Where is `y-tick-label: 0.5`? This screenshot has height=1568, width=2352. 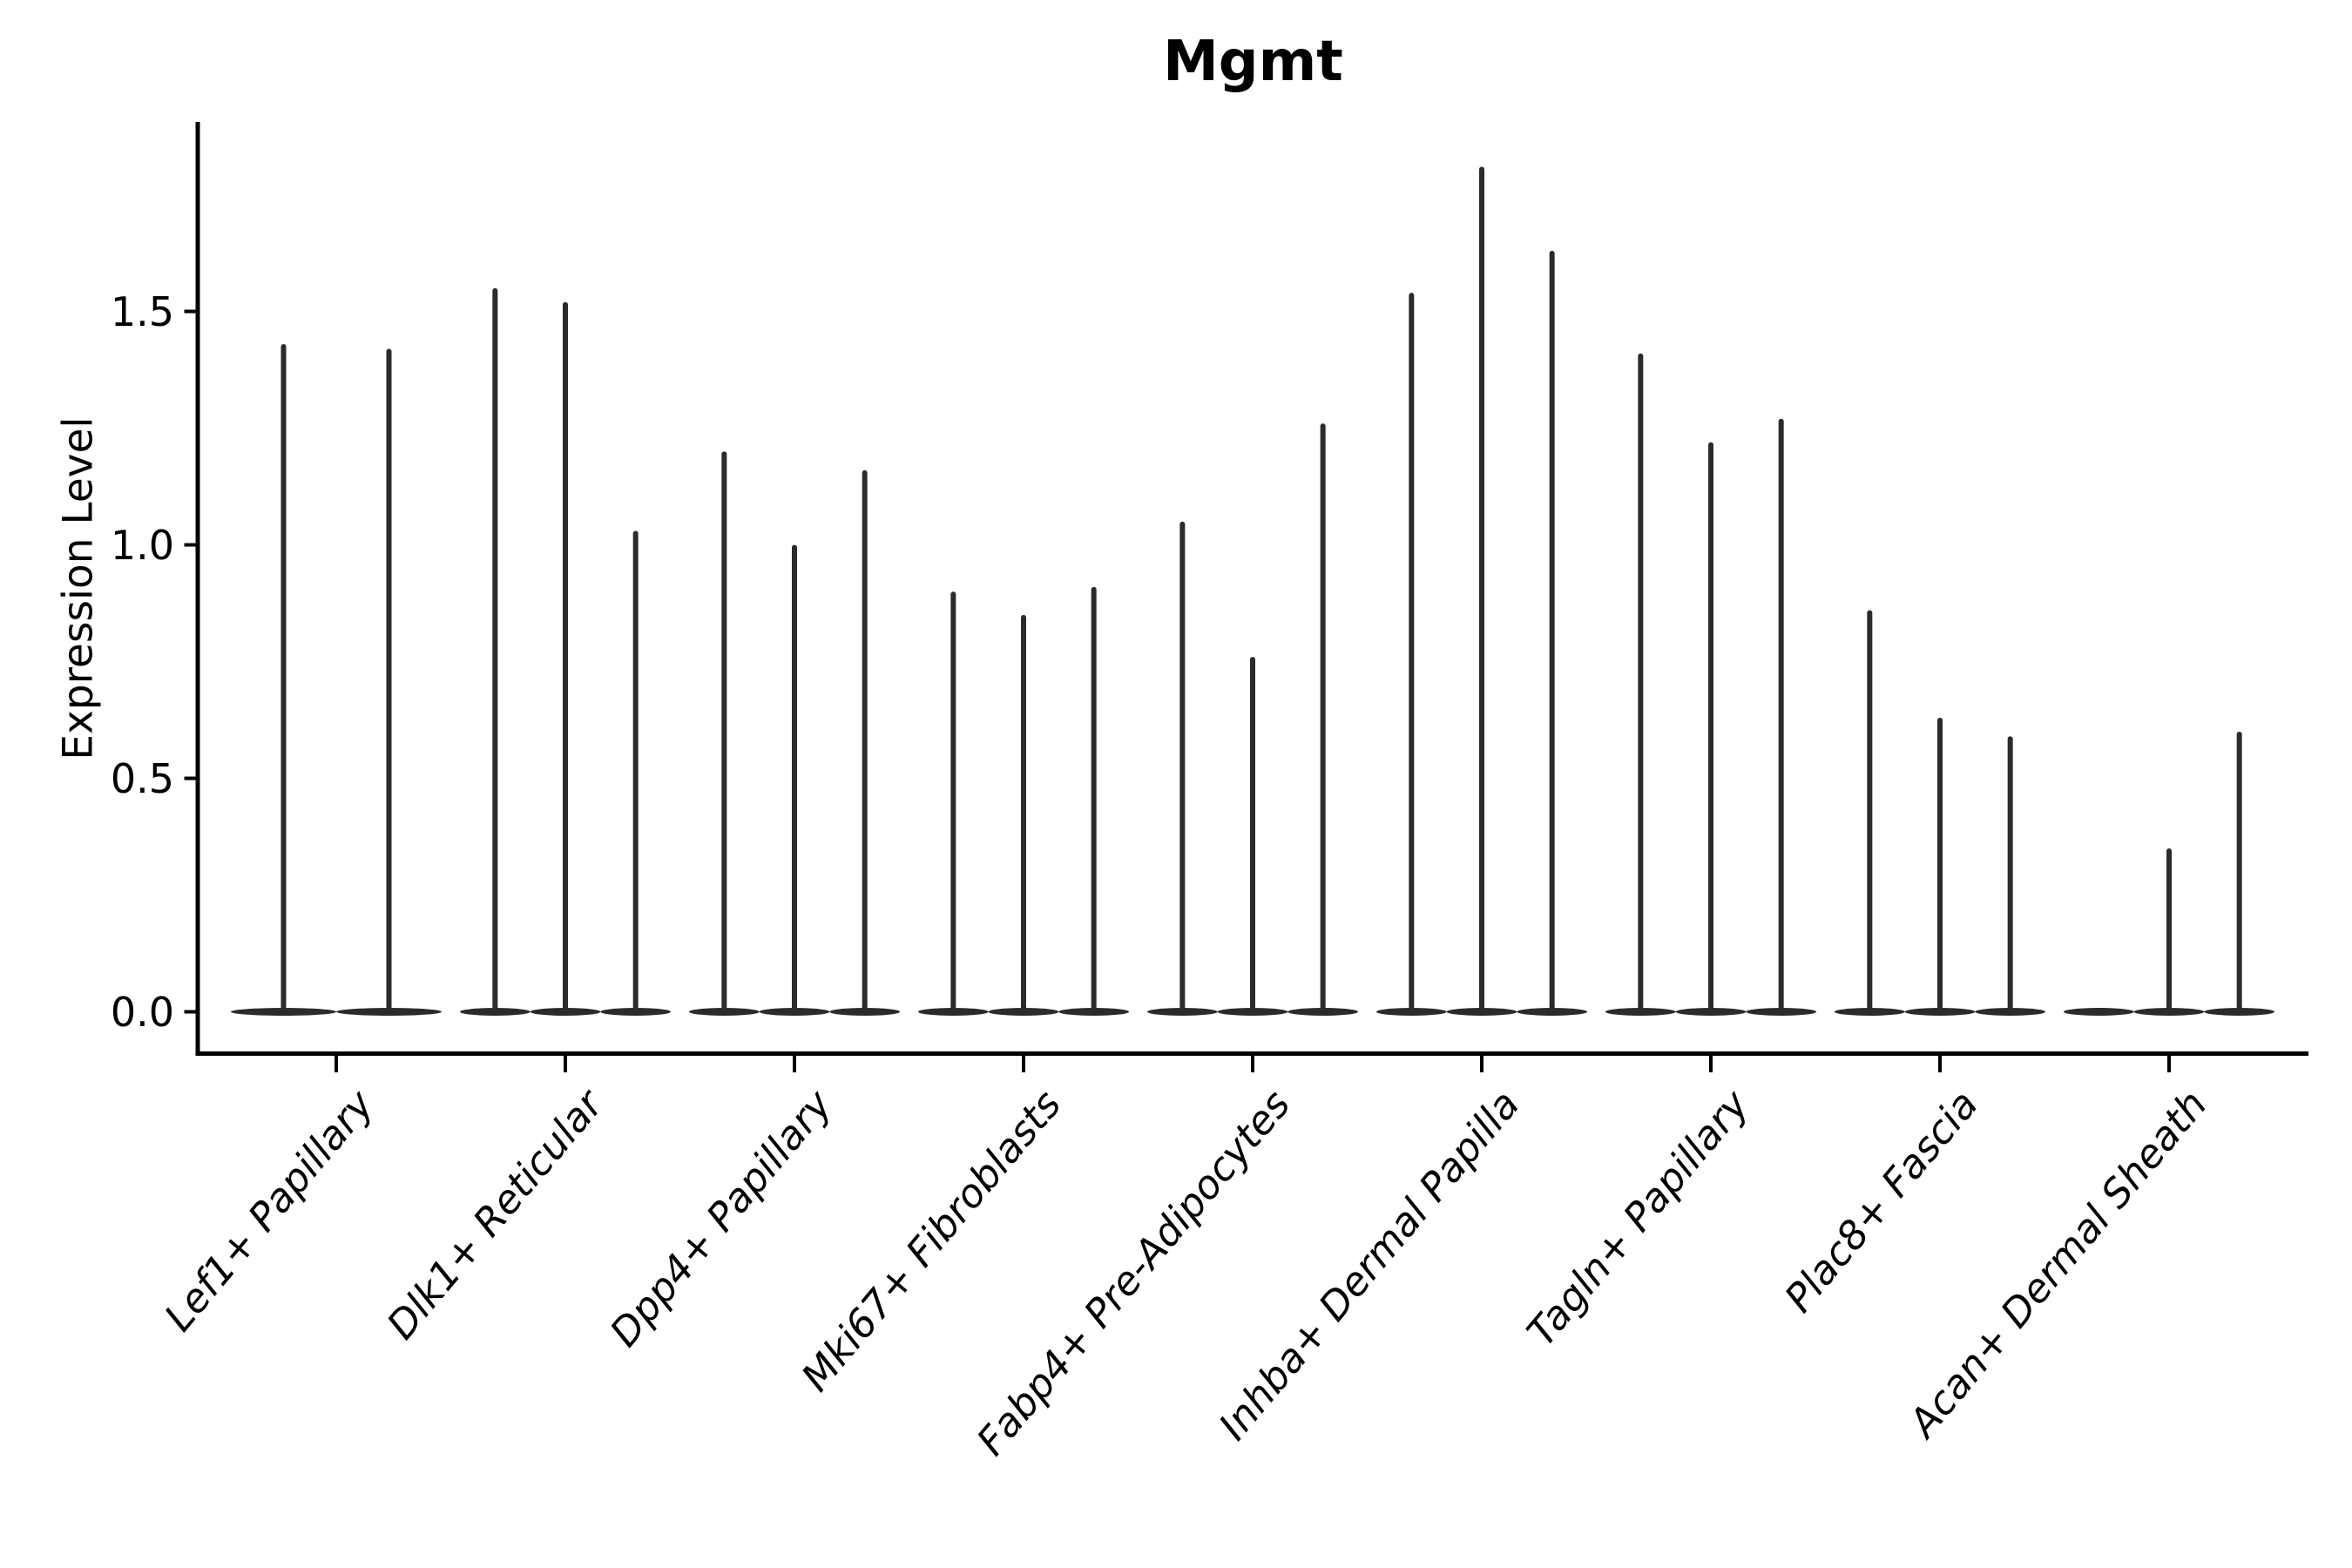 y-tick-label: 0.5 is located at coordinates (142, 778).